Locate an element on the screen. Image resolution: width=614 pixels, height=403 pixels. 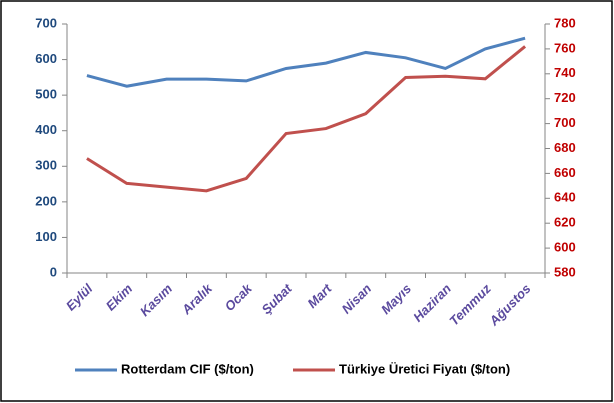
y2-tick-label: 760 is located at coordinates (565, 47).